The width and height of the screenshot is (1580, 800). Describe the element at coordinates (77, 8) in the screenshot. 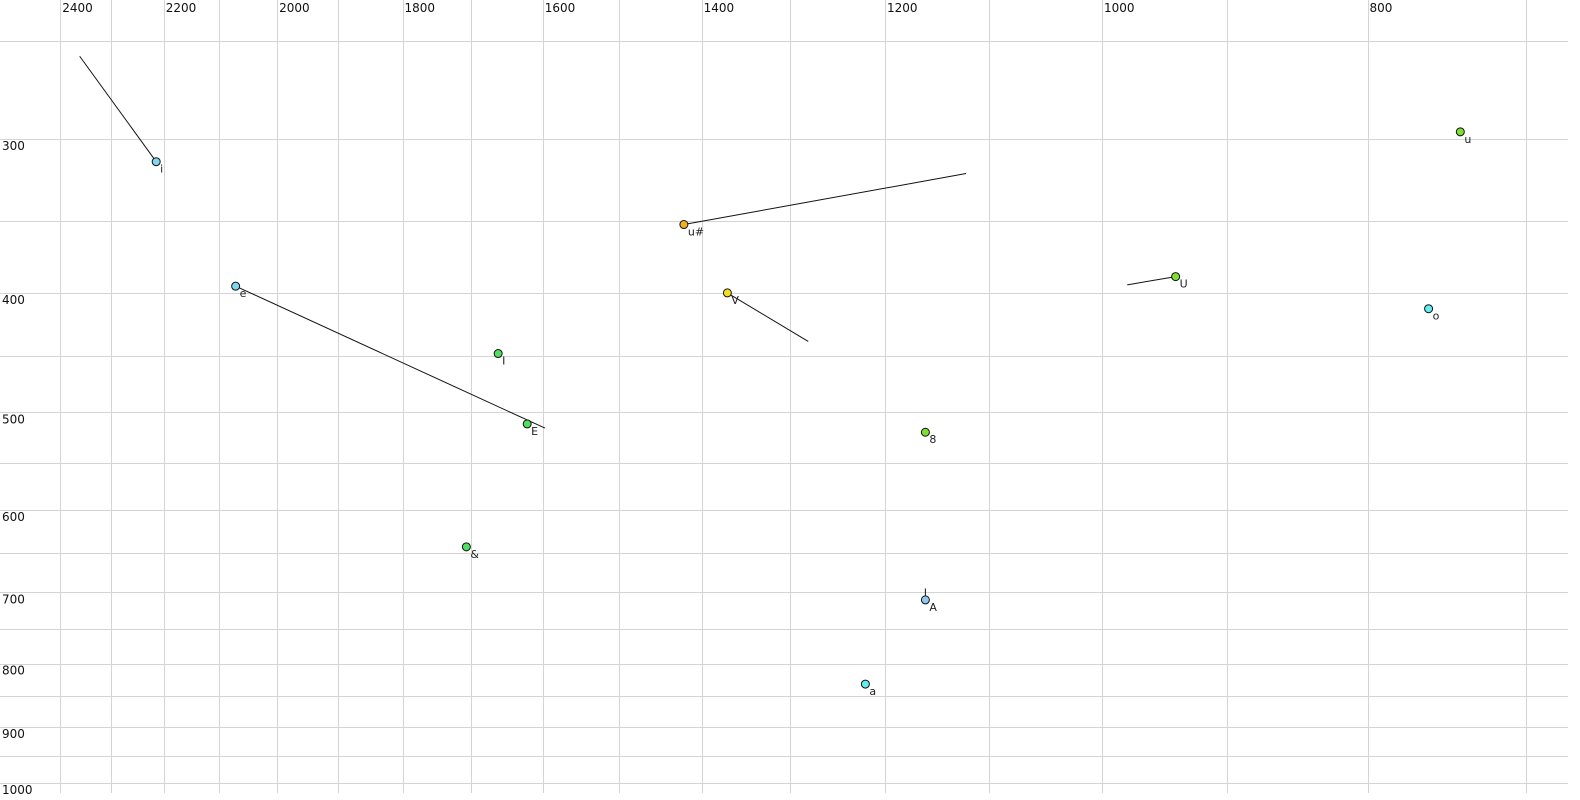

I see `x-tick-label: 2400` at that location.